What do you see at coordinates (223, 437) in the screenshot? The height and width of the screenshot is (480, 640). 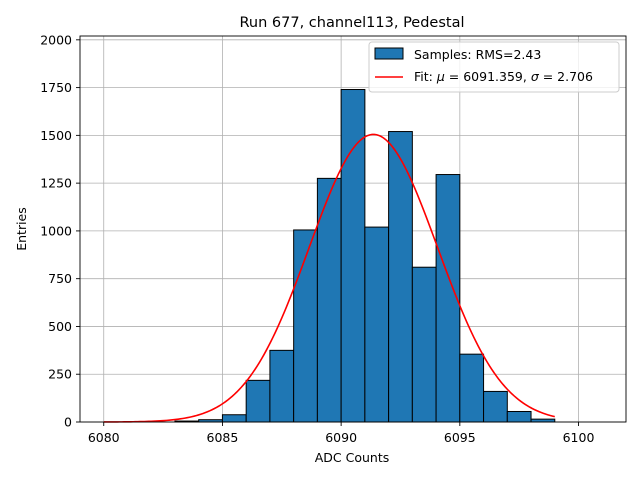 I see `x-tick-label: 6085` at bounding box center [223, 437].